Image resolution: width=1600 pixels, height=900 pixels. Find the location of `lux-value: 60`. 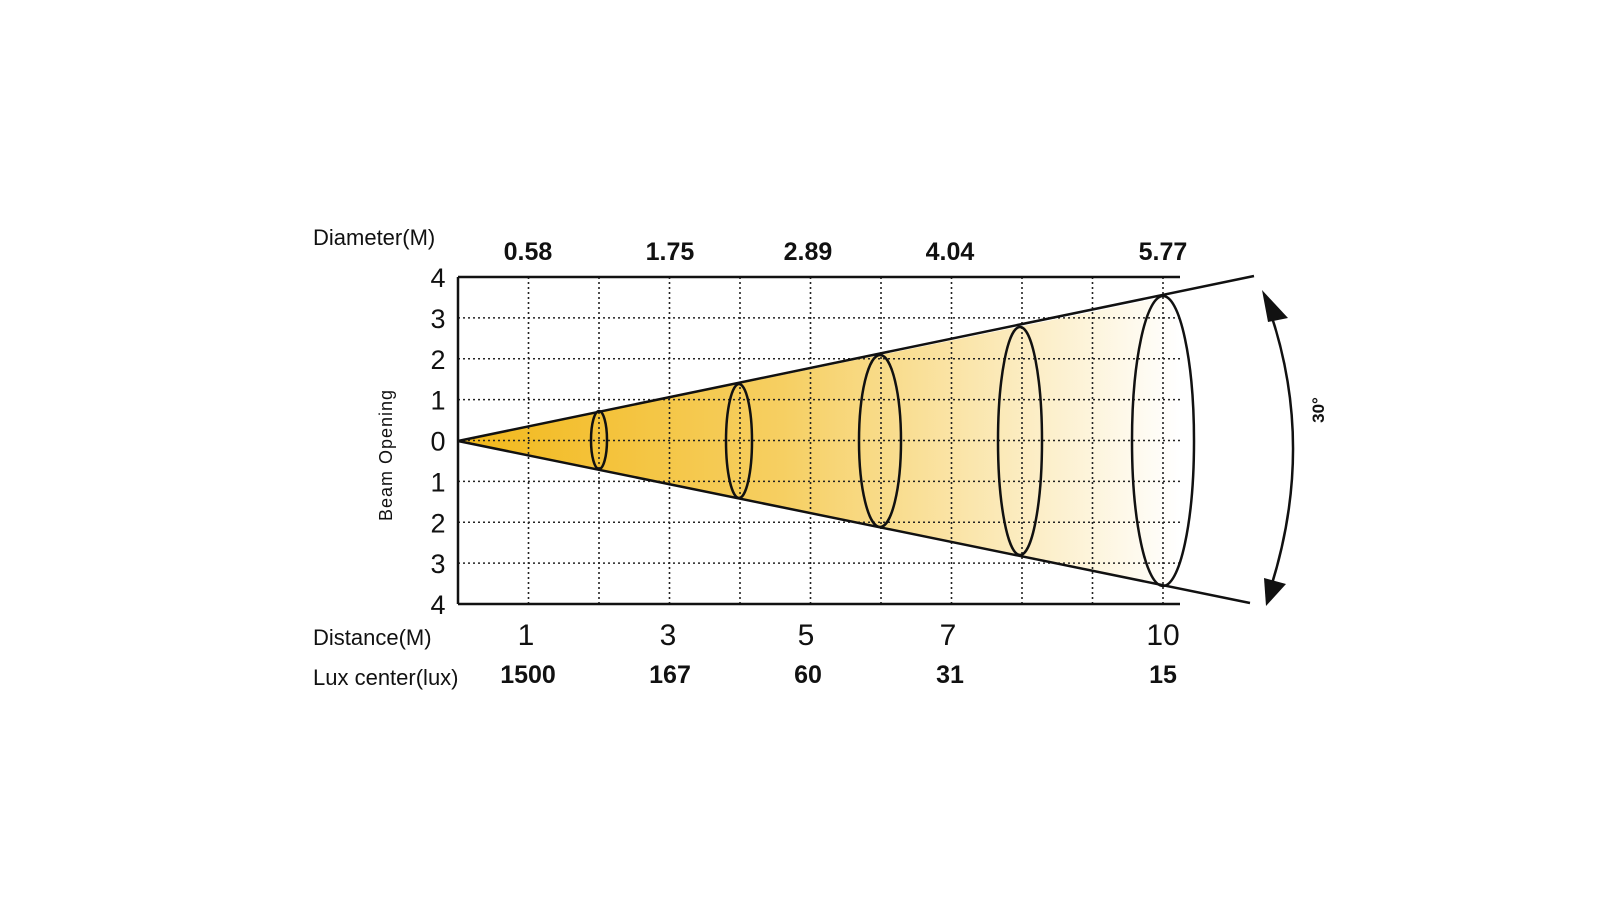

lux-value: 60 is located at coordinates (808, 675).